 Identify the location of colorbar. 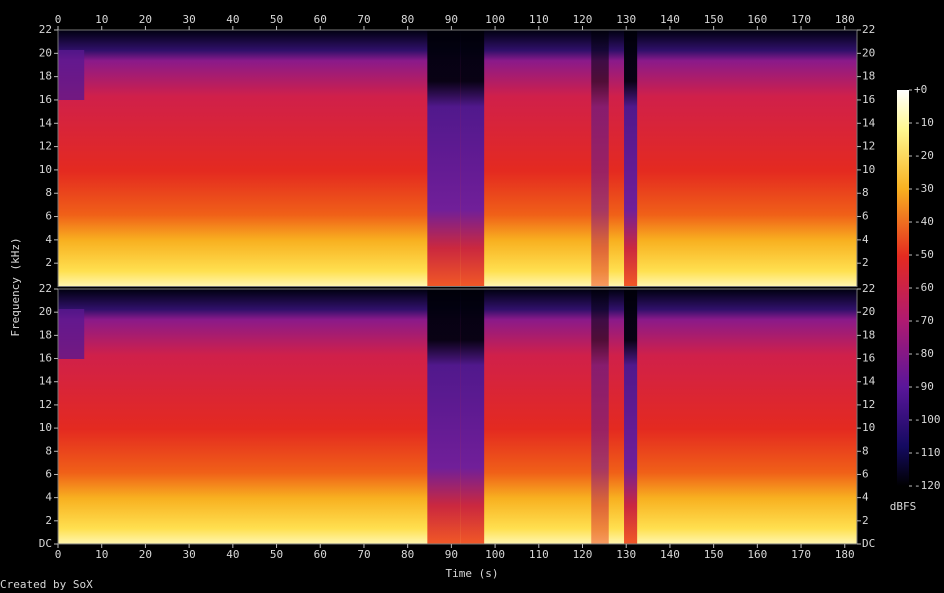
(903, 288).